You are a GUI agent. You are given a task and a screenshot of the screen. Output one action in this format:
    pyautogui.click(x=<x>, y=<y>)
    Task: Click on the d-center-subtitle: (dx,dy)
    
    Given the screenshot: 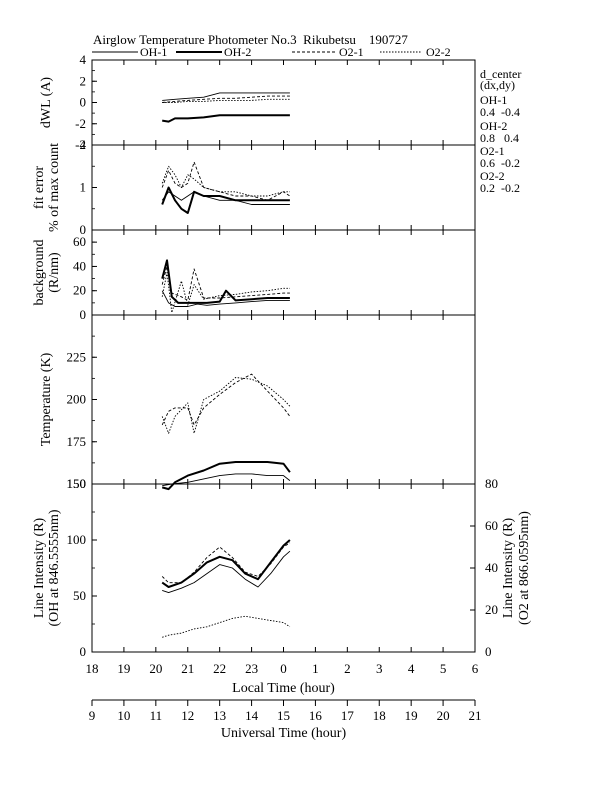 What is the action you would take?
    pyautogui.click(x=497, y=85)
    